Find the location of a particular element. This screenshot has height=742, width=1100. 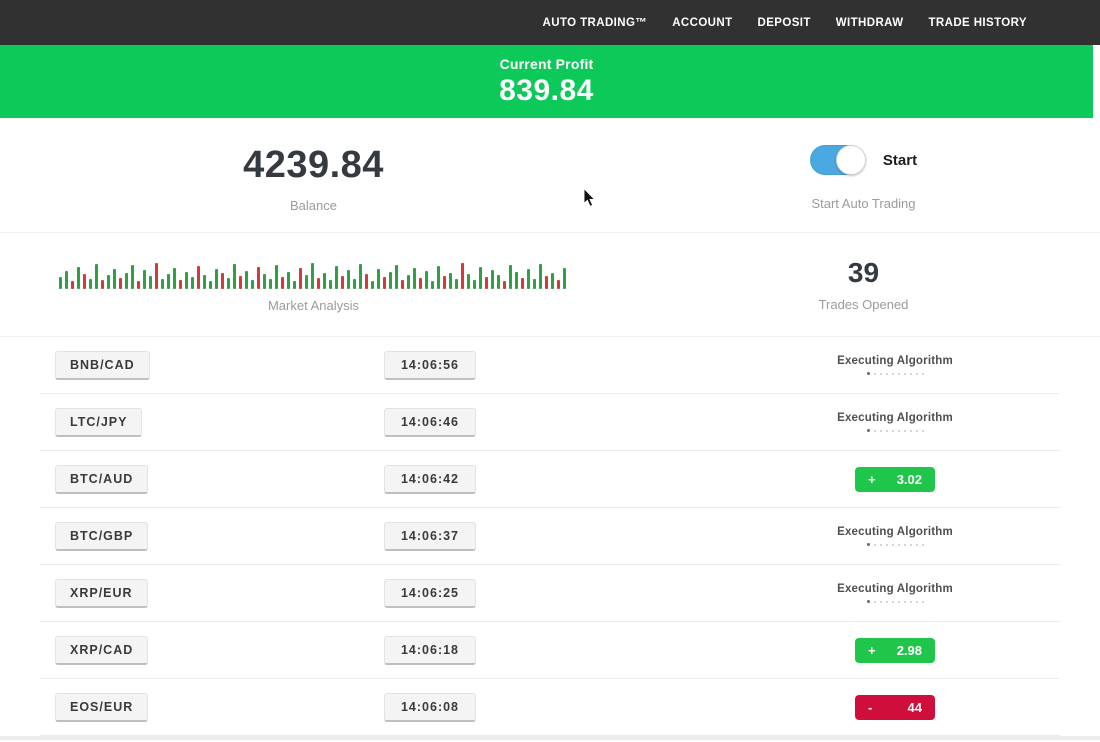

pair-badge: BTC/AUD is located at coordinates (102, 479).